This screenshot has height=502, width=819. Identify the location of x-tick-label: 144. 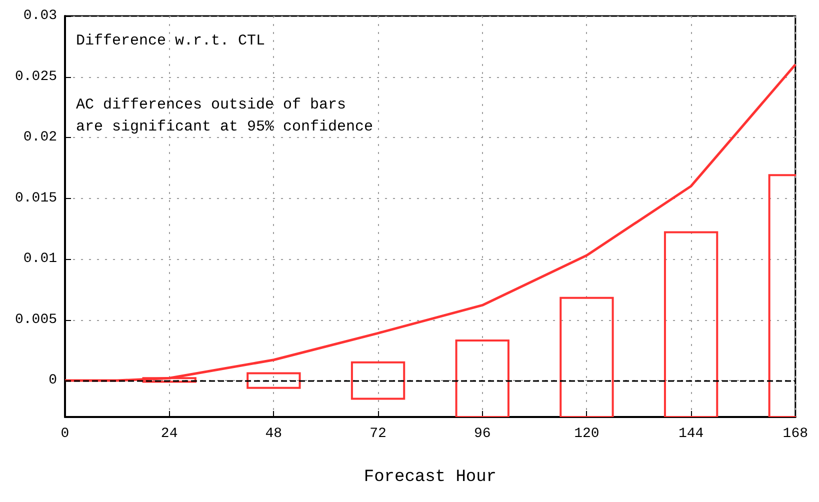
(691, 434).